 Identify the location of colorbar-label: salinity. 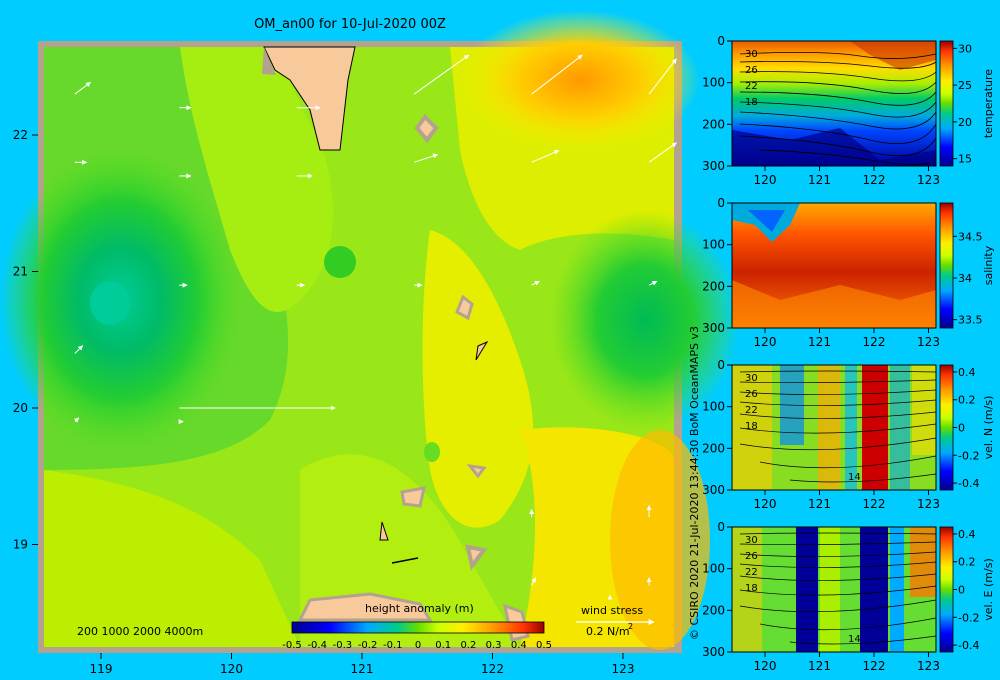
(988, 265).